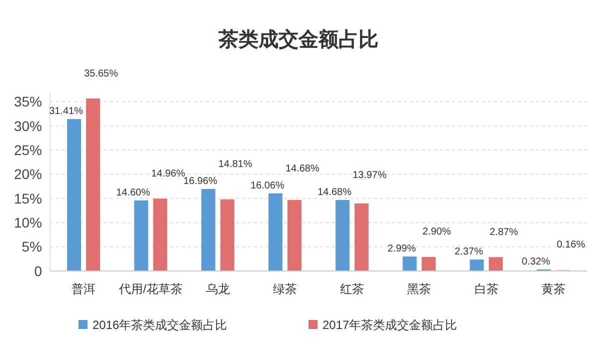  I want to click on x-tick-label: 代用/花草茶, so click(150, 289).